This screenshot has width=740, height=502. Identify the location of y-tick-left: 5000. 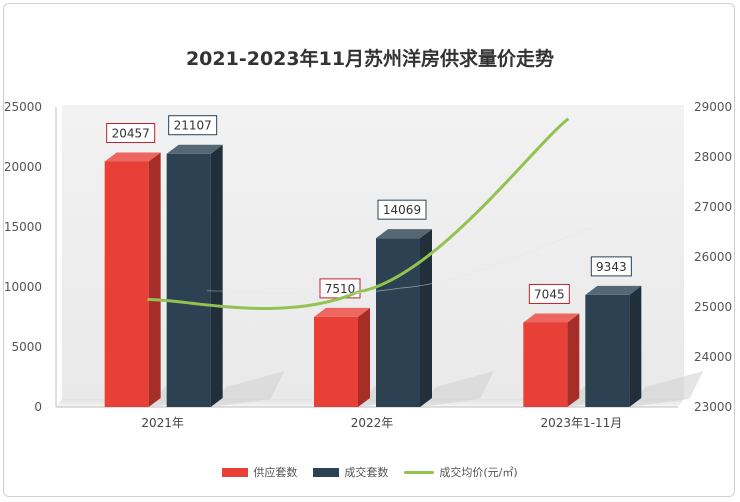
(26, 347).